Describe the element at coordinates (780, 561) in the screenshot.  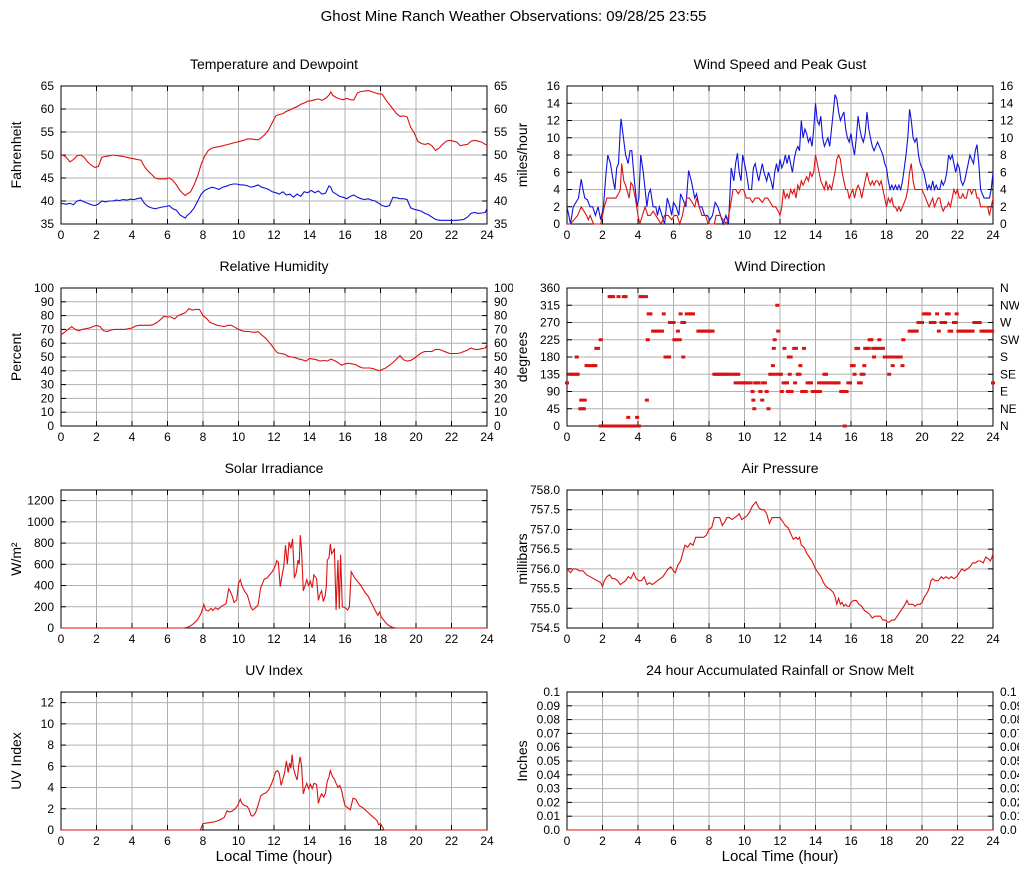
I see `air-pressure-line` at that location.